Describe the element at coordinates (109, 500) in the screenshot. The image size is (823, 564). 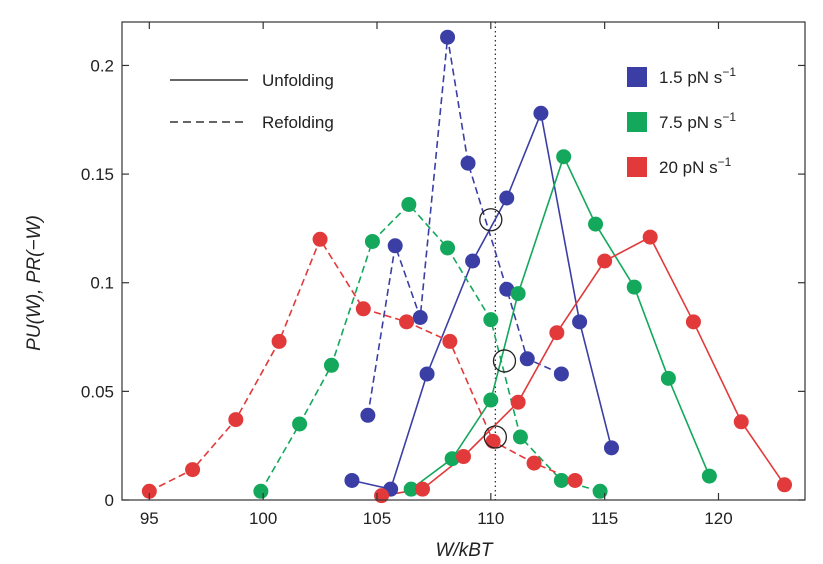
I see `y-tick-label: 0` at that location.